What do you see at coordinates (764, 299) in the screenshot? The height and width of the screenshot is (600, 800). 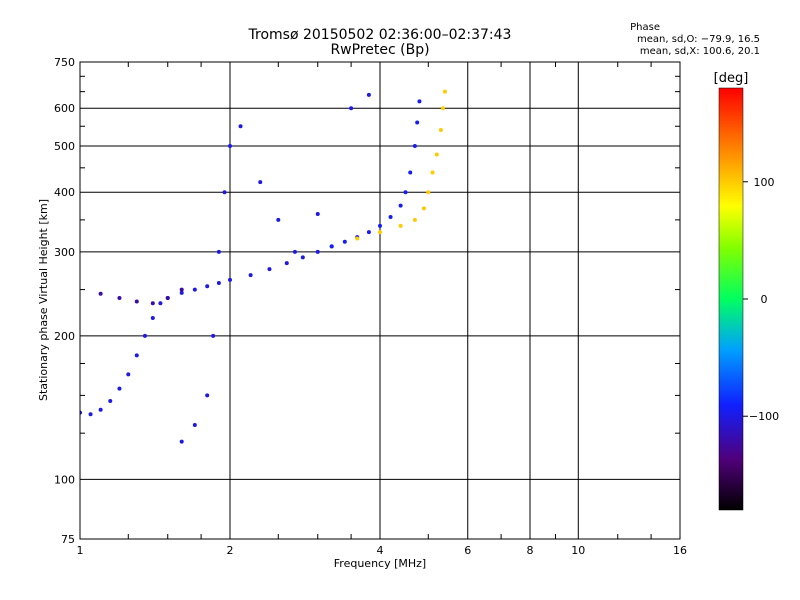 I see `colorbar-tick-label: 0` at bounding box center [764, 299].